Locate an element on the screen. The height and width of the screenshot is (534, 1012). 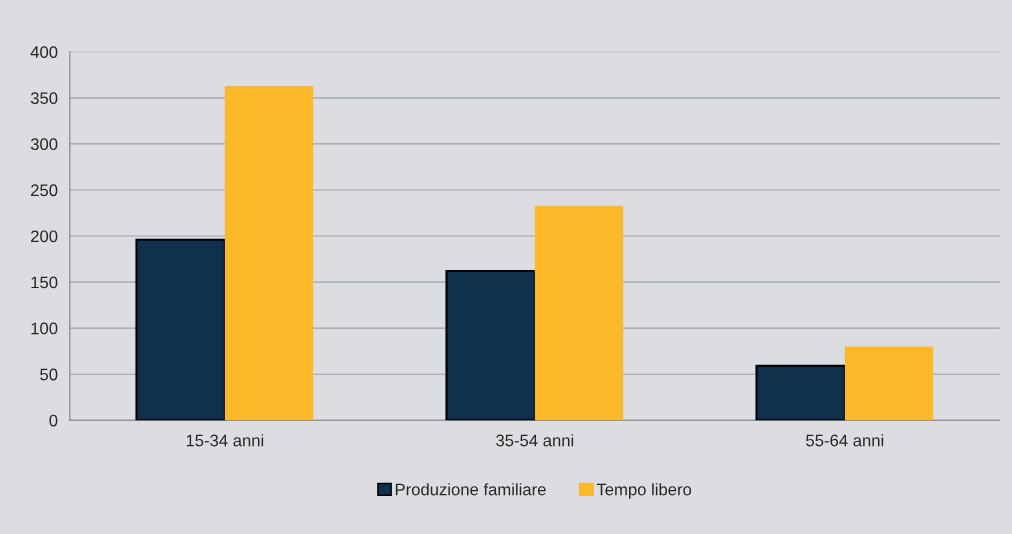
y-tick-label: 250 is located at coordinates (44, 190).